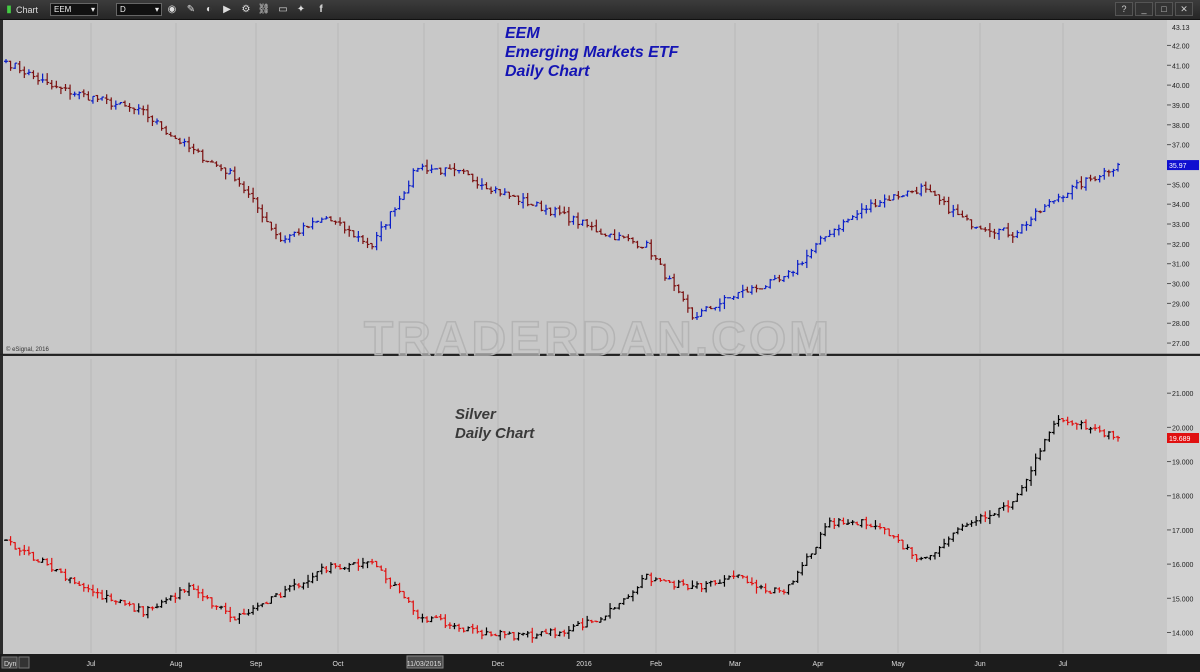 This screenshot has height=672, width=1200. Describe the element at coordinates (74, 9) in the screenshot. I see `symbol-input: EEM ▾` at that location.